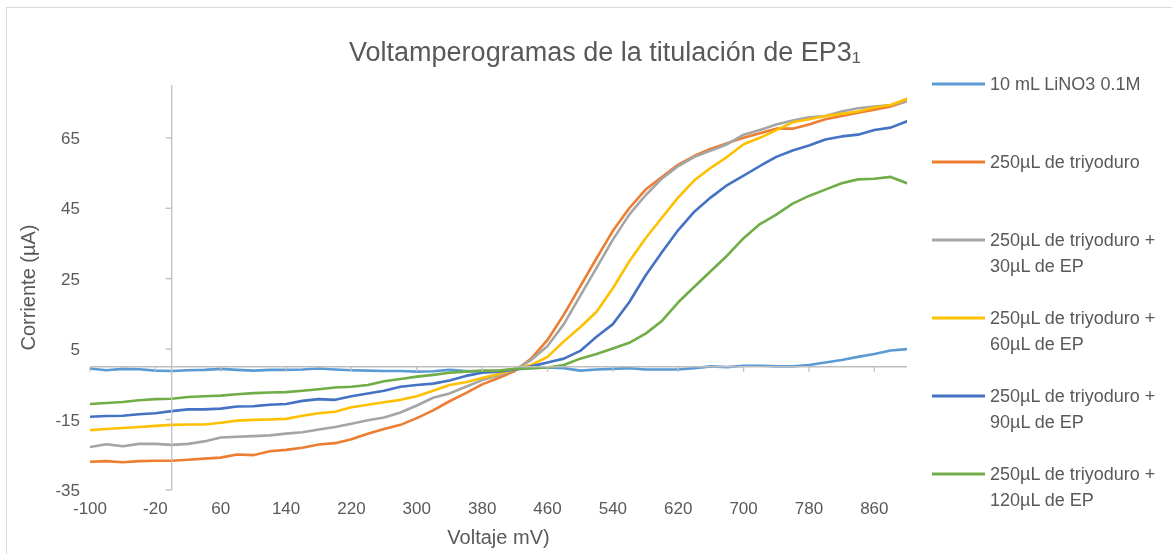 The width and height of the screenshot is (1172, 554). Describe the element at coordinates (482, 509) in the screenshot. I see `x-tick-label: 380` at that location.